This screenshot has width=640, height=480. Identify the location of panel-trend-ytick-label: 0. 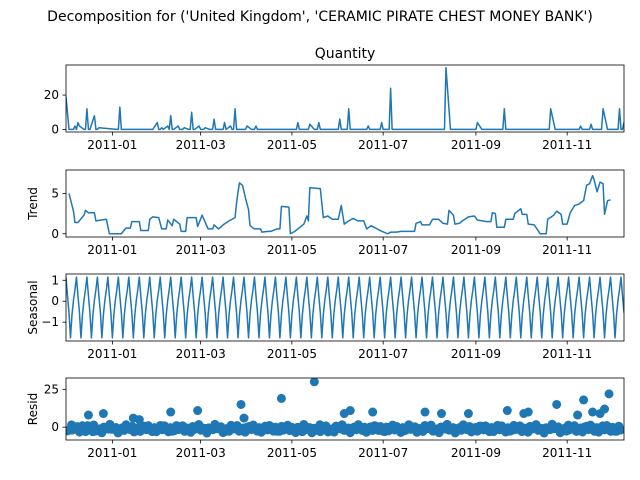
(55, 234).